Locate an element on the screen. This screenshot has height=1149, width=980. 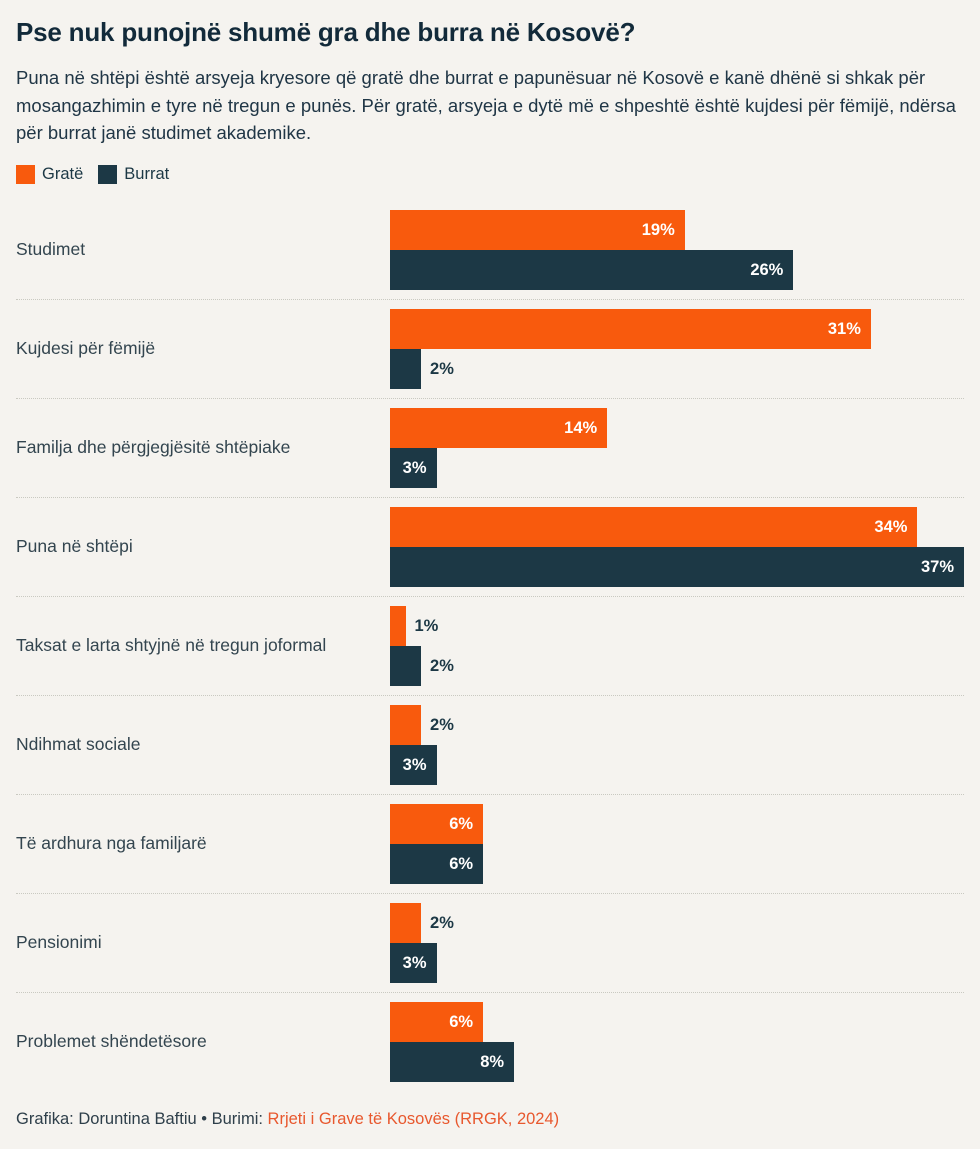
bar-track: 37% is located at coordinates (677, 567).